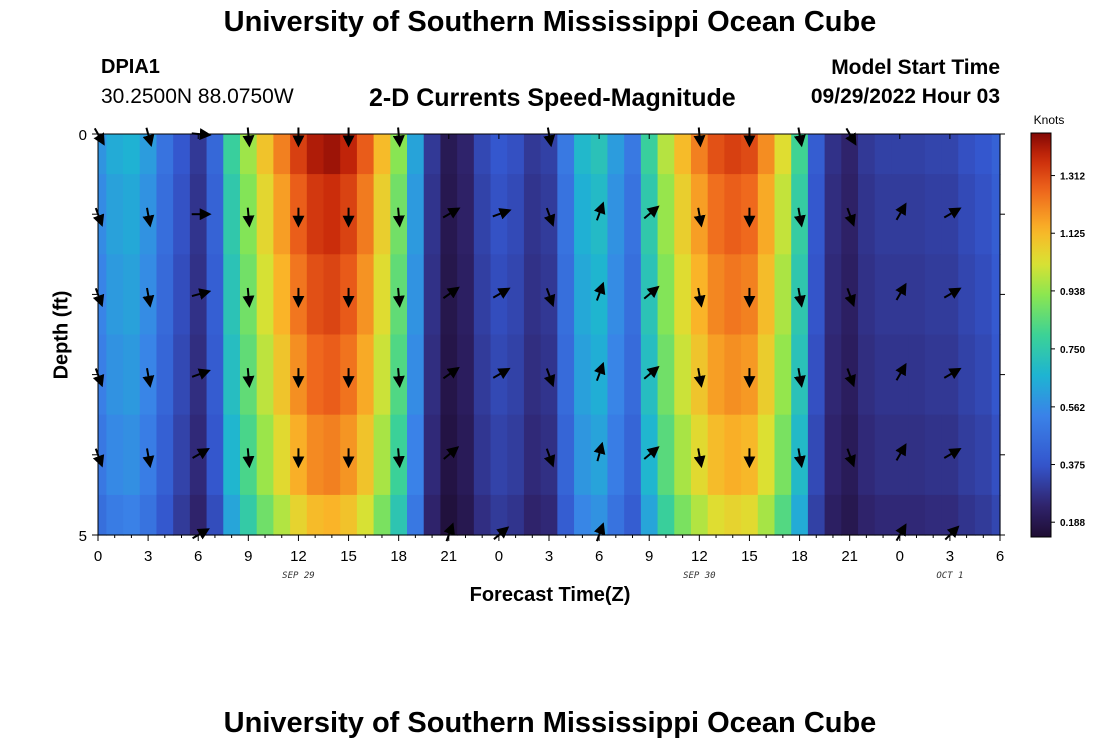  What do you see at coordinates (1072, 177) in the screenshot?
I see `colorbar-tick-label: 1.312` at bounding box center [1072, 177].